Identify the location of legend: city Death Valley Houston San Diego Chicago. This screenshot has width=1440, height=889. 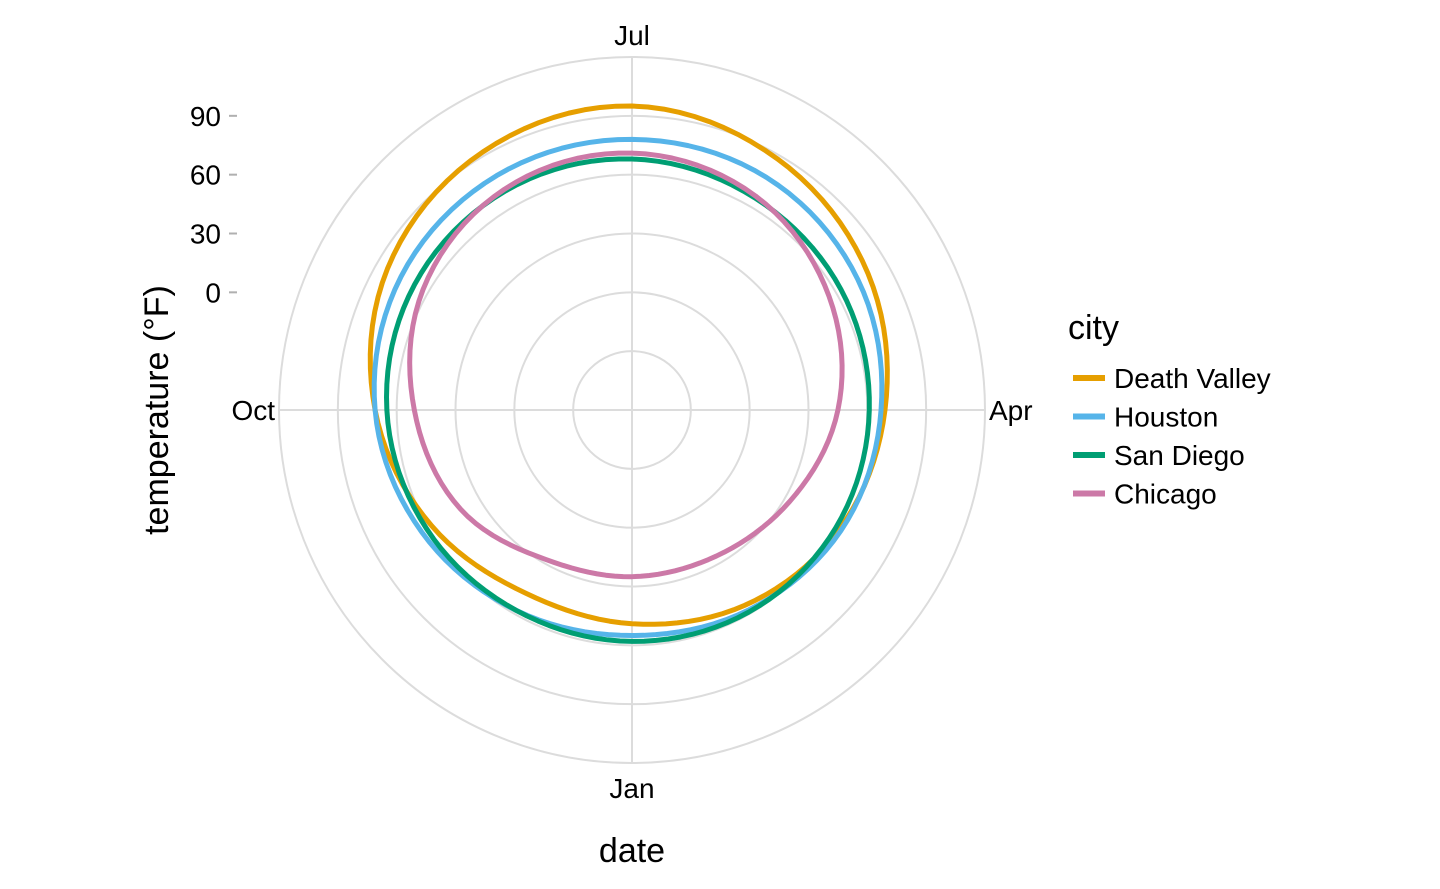
(1169, 409).